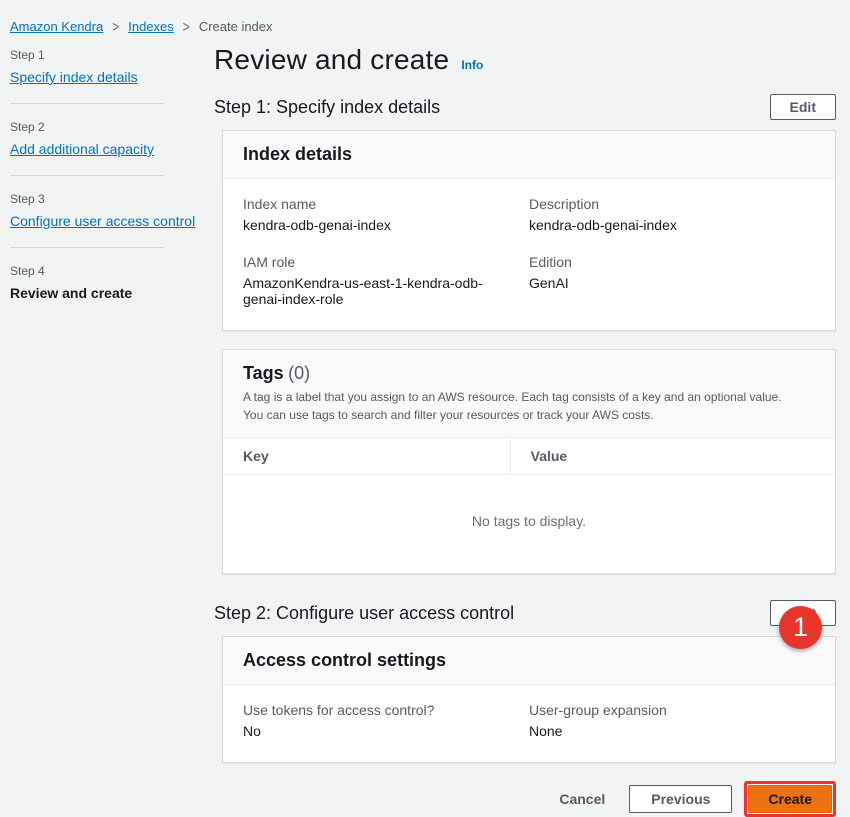 The height and width of the screenshot is (817, 850). I want to click on cancel-button: Cancel, so click(582, 799).